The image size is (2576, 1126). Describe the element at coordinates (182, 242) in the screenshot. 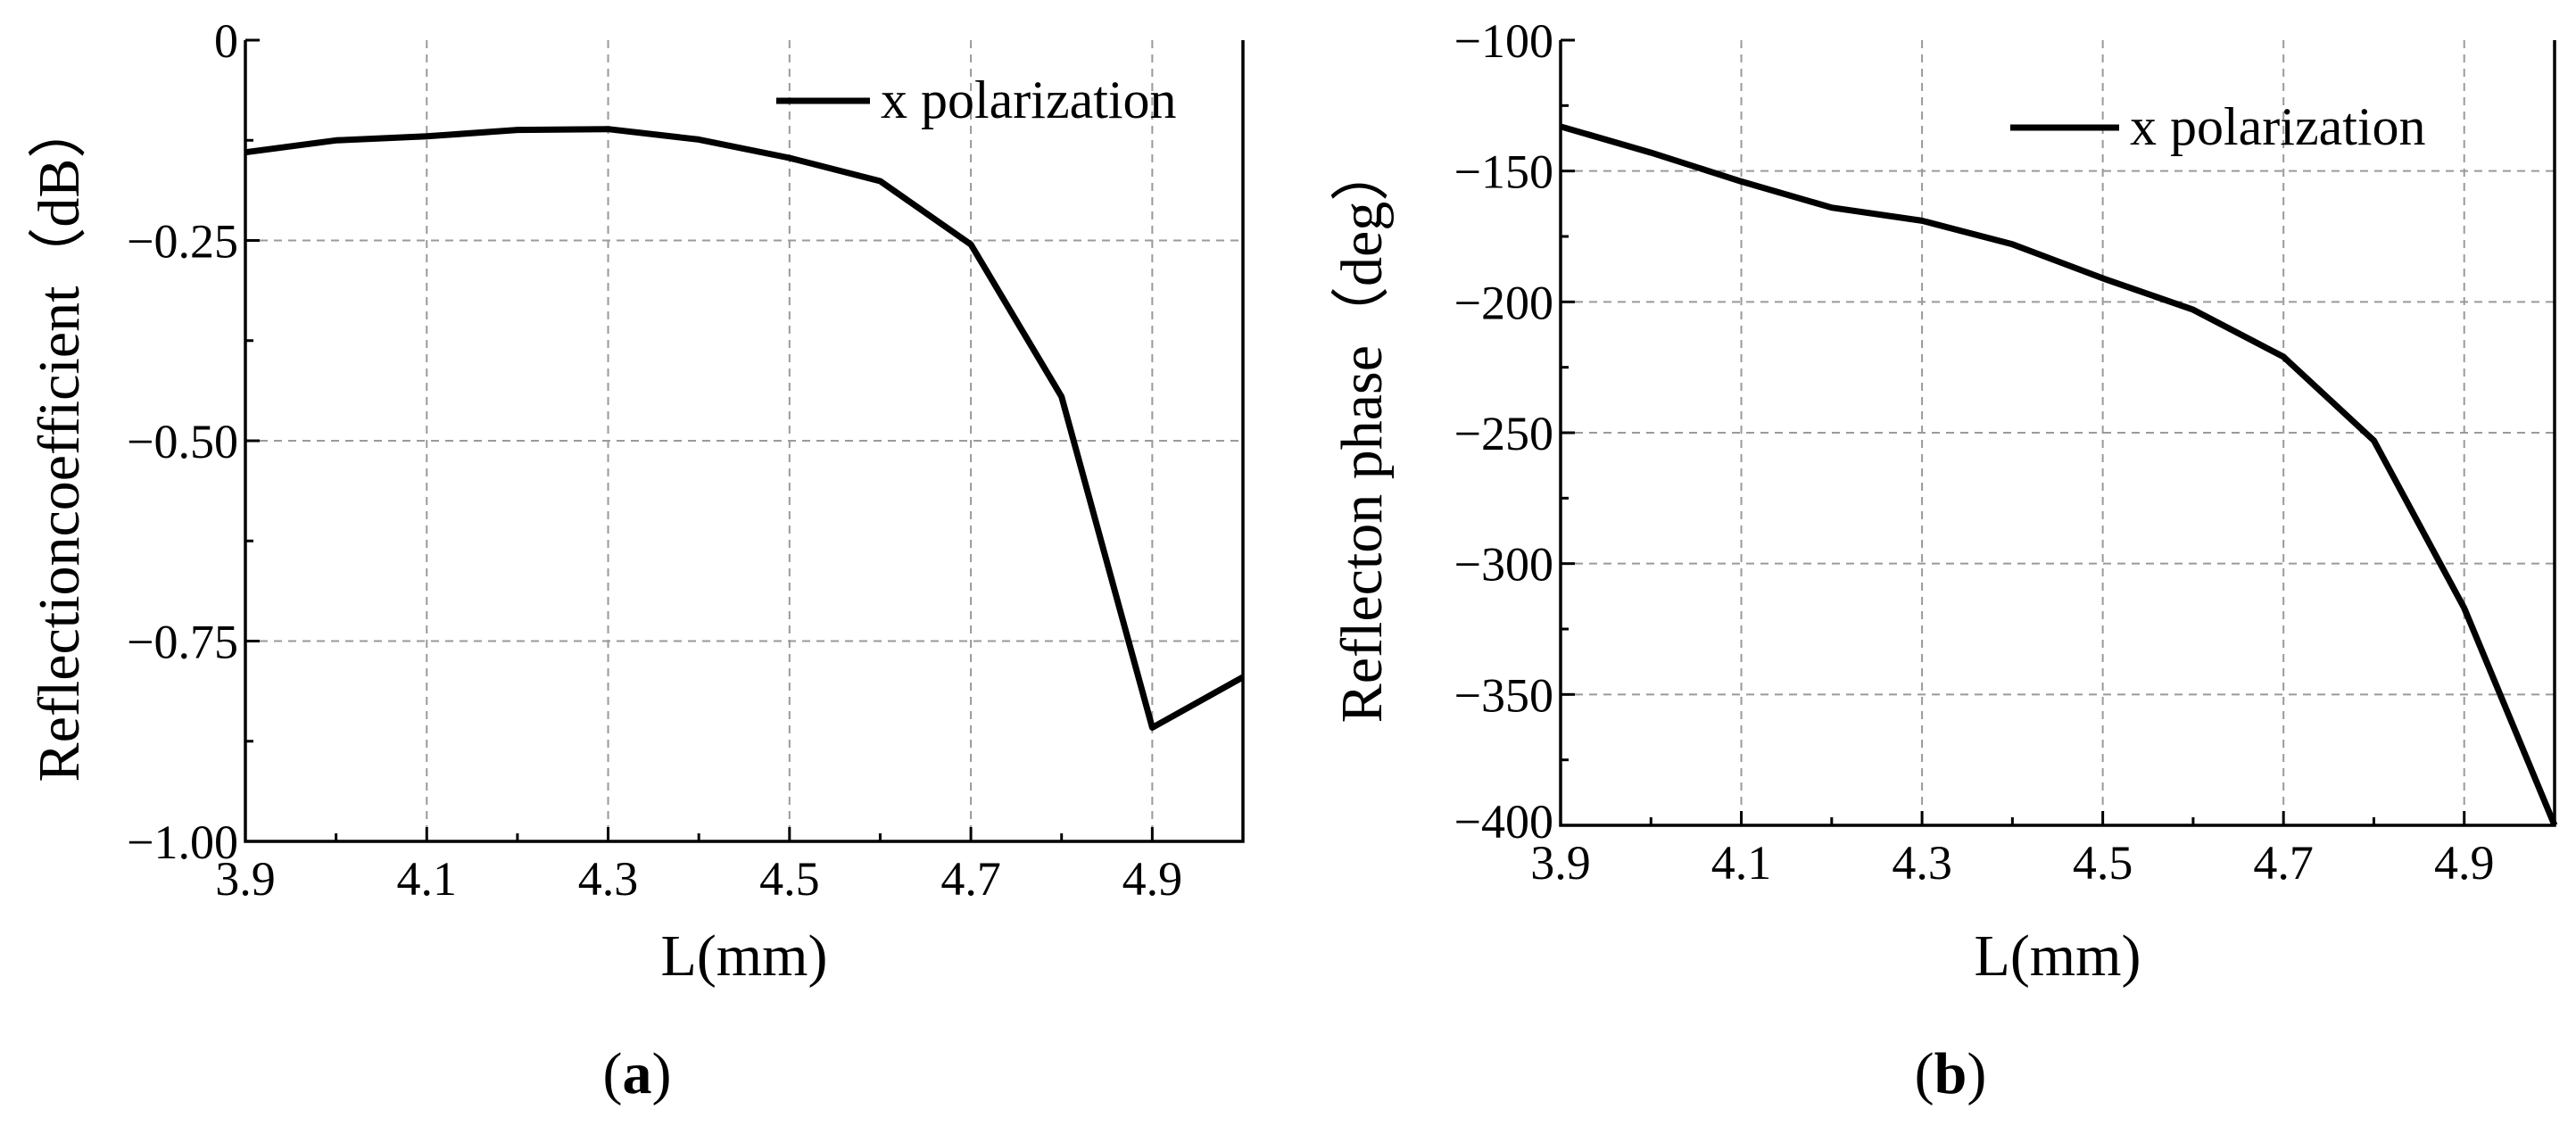

I see `y-tick-label: −0.25` at that location.